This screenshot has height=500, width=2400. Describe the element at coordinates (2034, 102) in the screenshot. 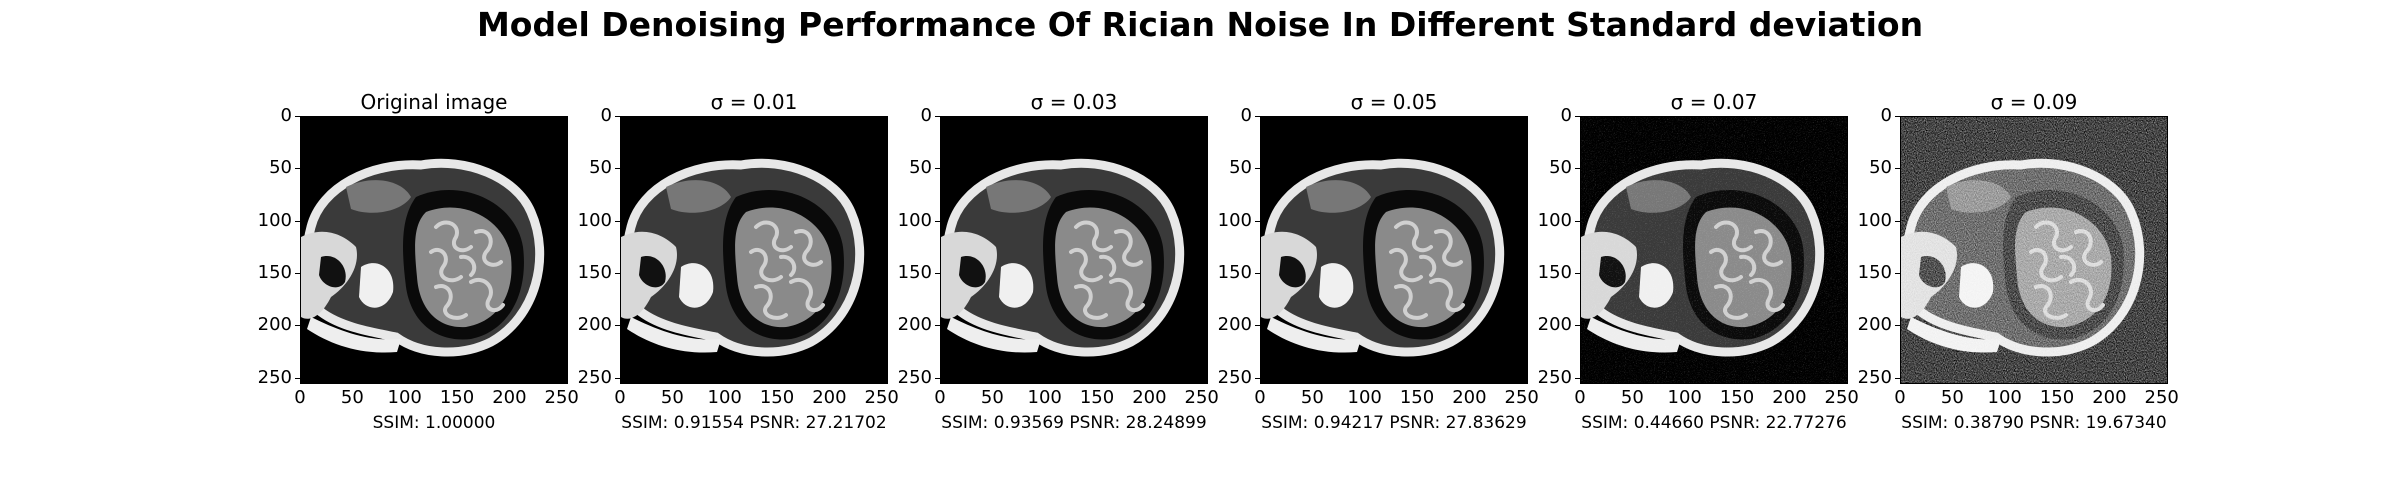

I see `panel-title: σ = 0.09` at that location.